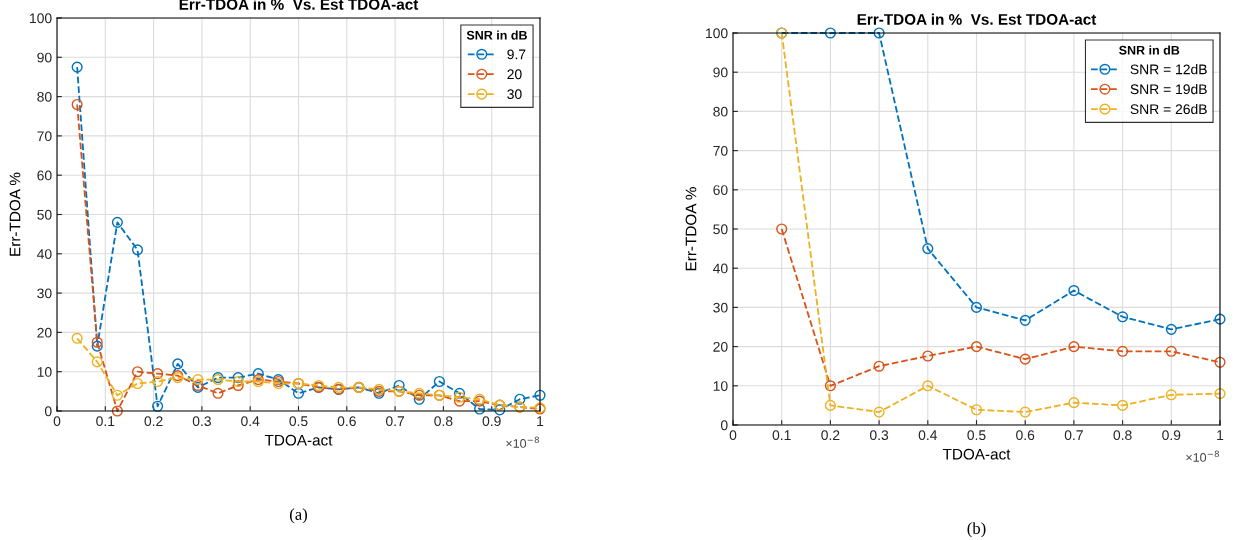 This screenshot has width=1235, height=540. Describe the element at coordinates (976, 530) in the screenshot. I see `text: (b)` at that location.